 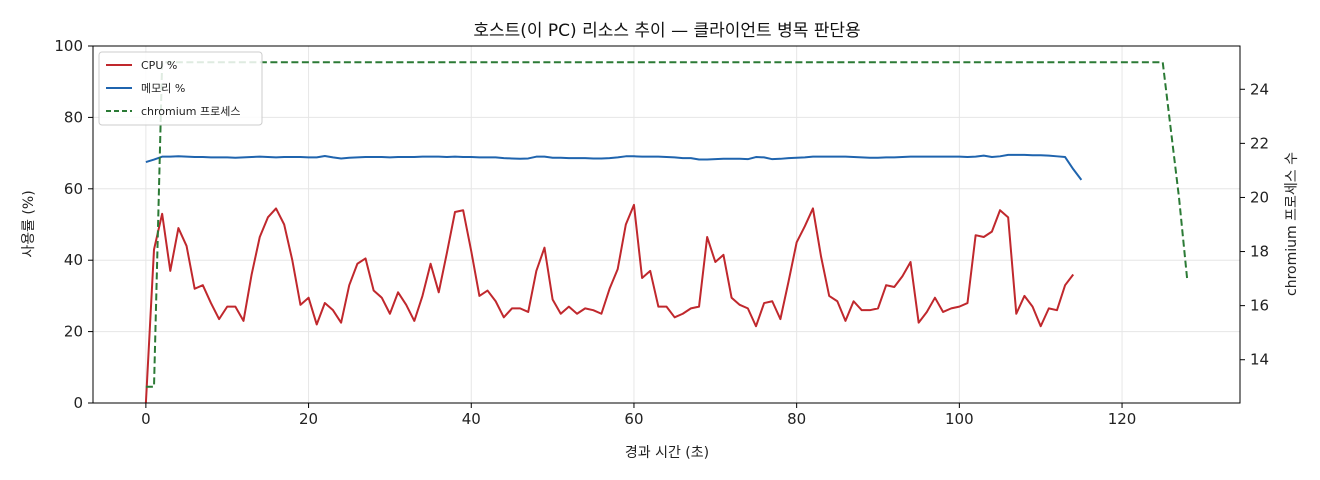 I want to click on legend-label: CPU %, so click(x=159, y=65).